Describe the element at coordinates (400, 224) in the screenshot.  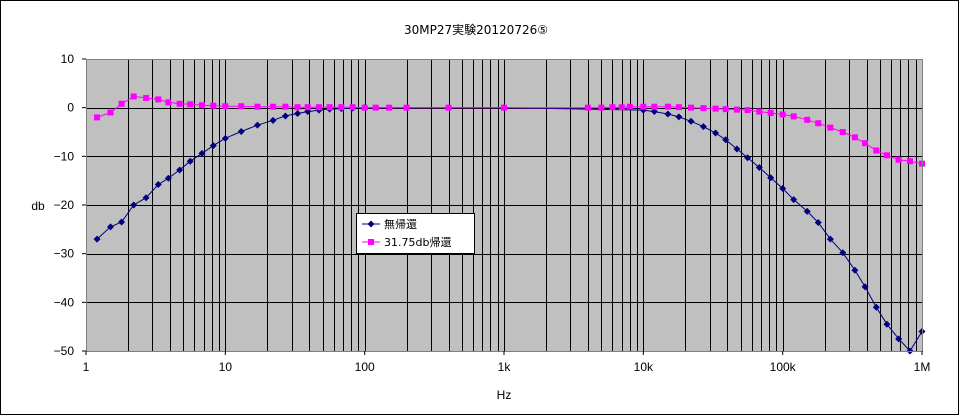
I see `legend-label: 無帰還` at that location.